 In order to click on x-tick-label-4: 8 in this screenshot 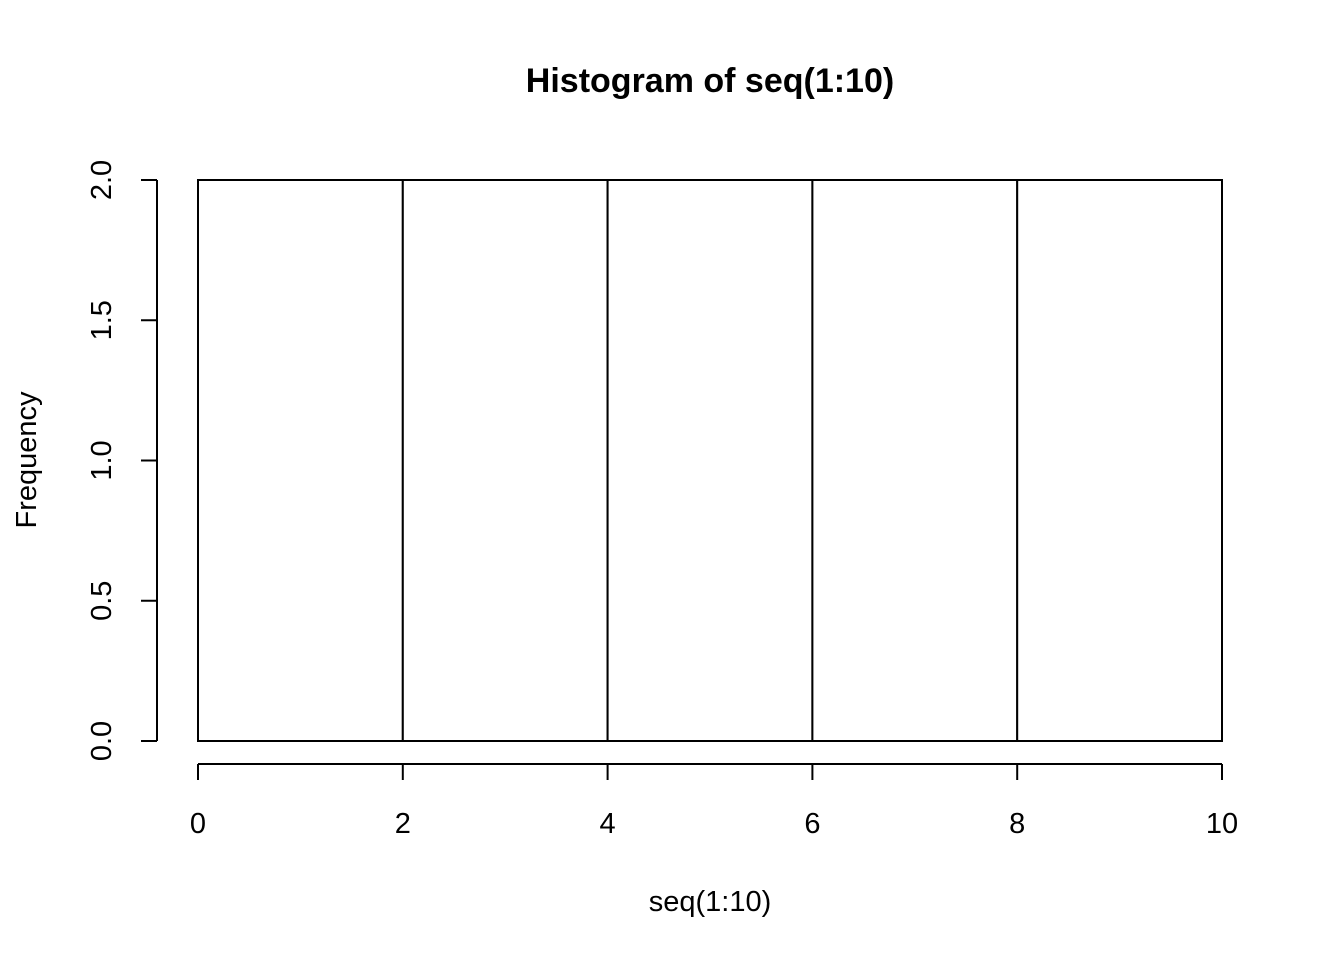, I will do `click(1017, 824)`.